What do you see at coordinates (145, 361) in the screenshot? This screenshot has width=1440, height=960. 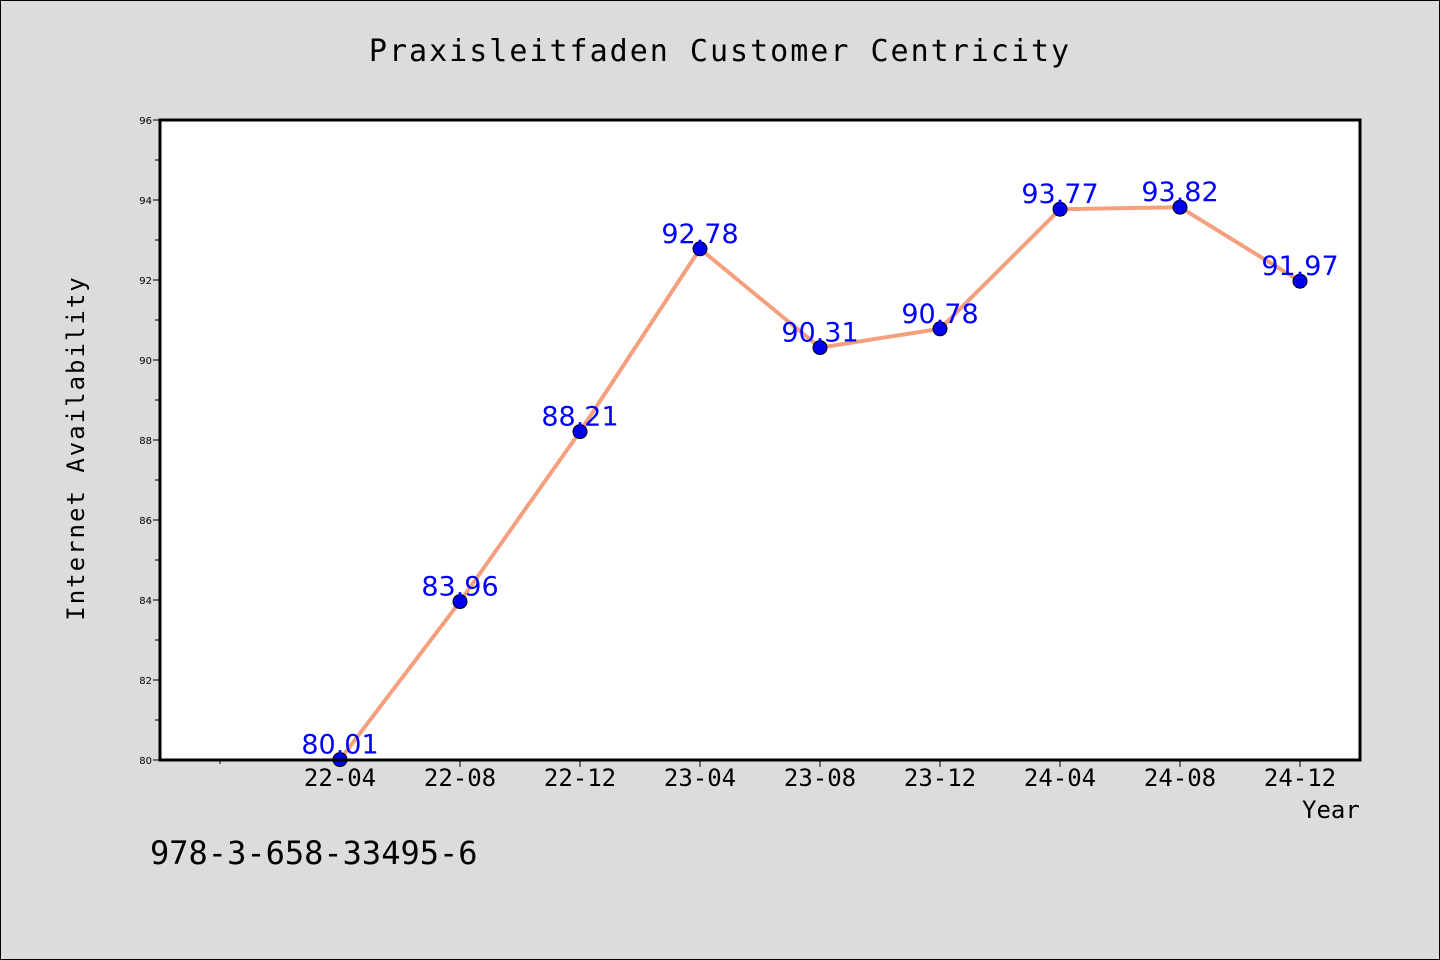 I see `y-tick-label: 90` at bounding box center [145, 361].